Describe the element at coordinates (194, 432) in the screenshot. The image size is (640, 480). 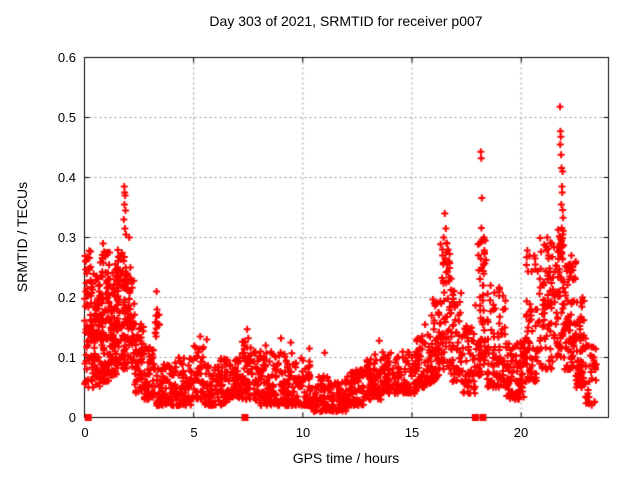
I see `x-tick-label: 5` at that location.